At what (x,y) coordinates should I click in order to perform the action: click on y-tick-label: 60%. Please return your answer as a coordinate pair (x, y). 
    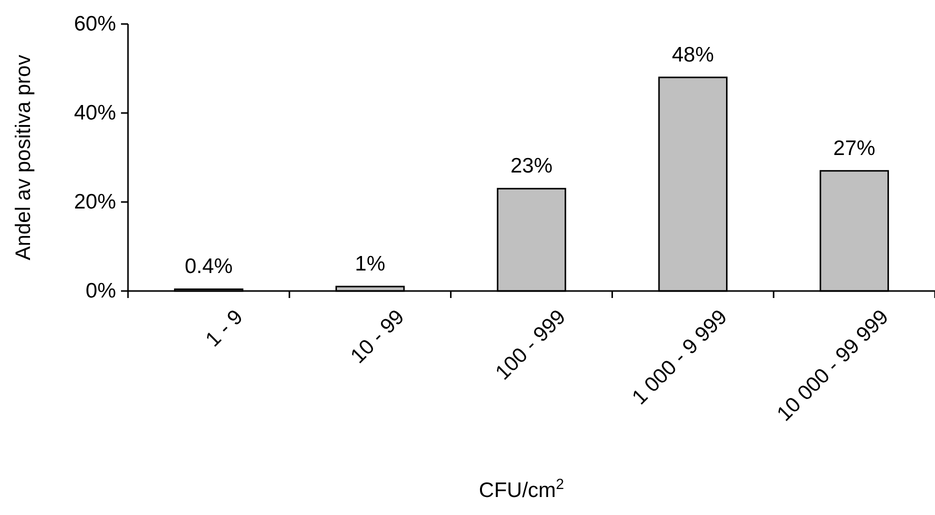
    Looking at the image, I should click on (95, 24).